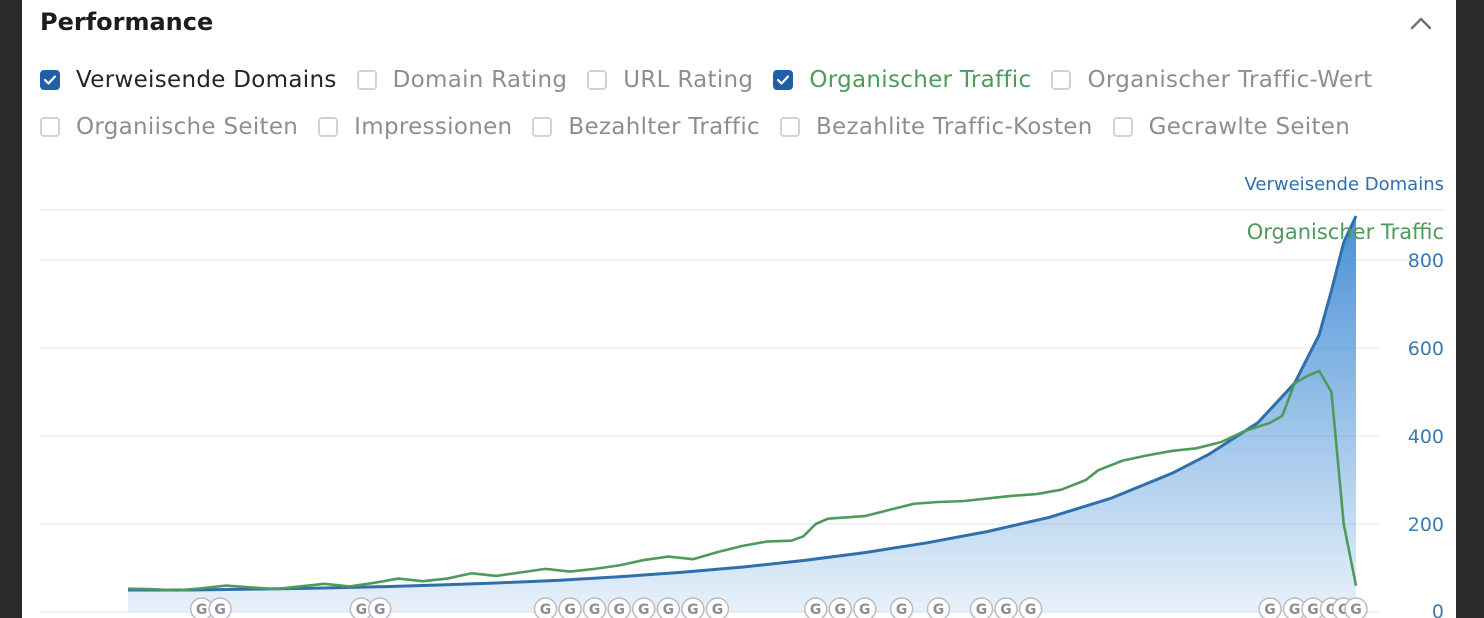 Image resolution: width=1484 pixels, height=618 pixels. I want to click on metric-label: Organischer Traffic, so click(920, 80).